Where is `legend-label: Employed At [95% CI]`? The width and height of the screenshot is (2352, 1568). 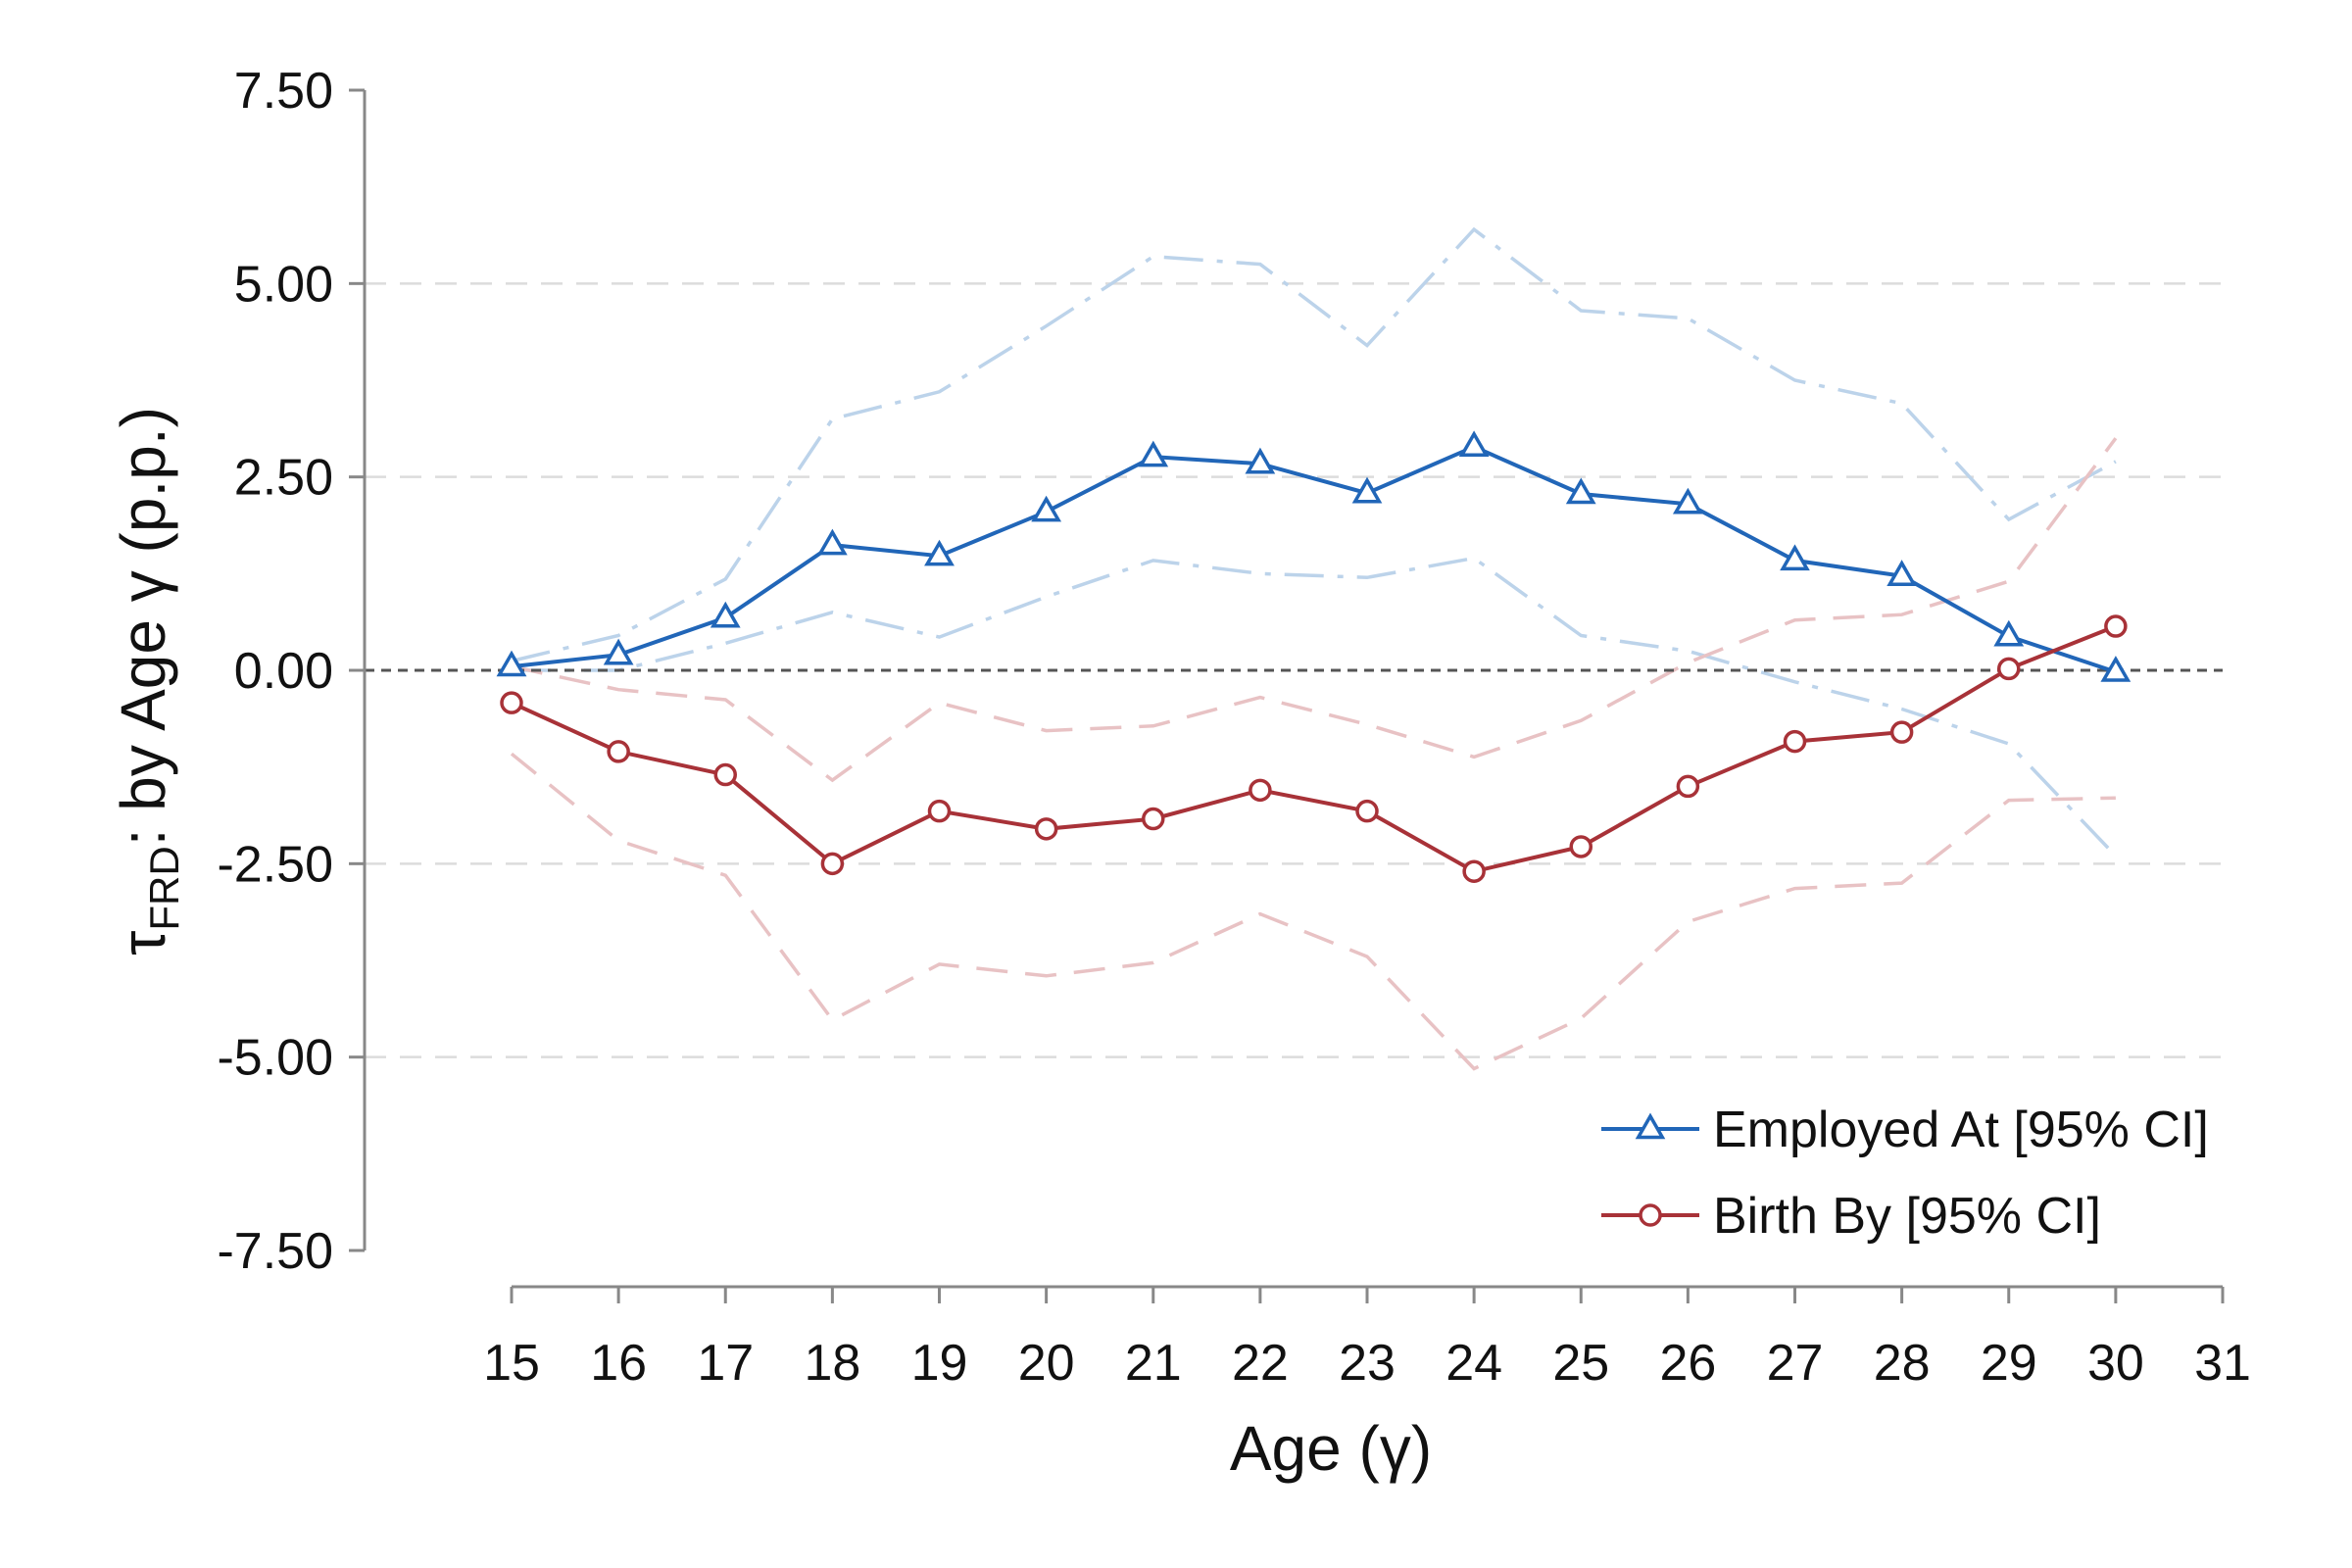
legend-label: Employed At [95% CI] is located at coordinates (1961, 1130).